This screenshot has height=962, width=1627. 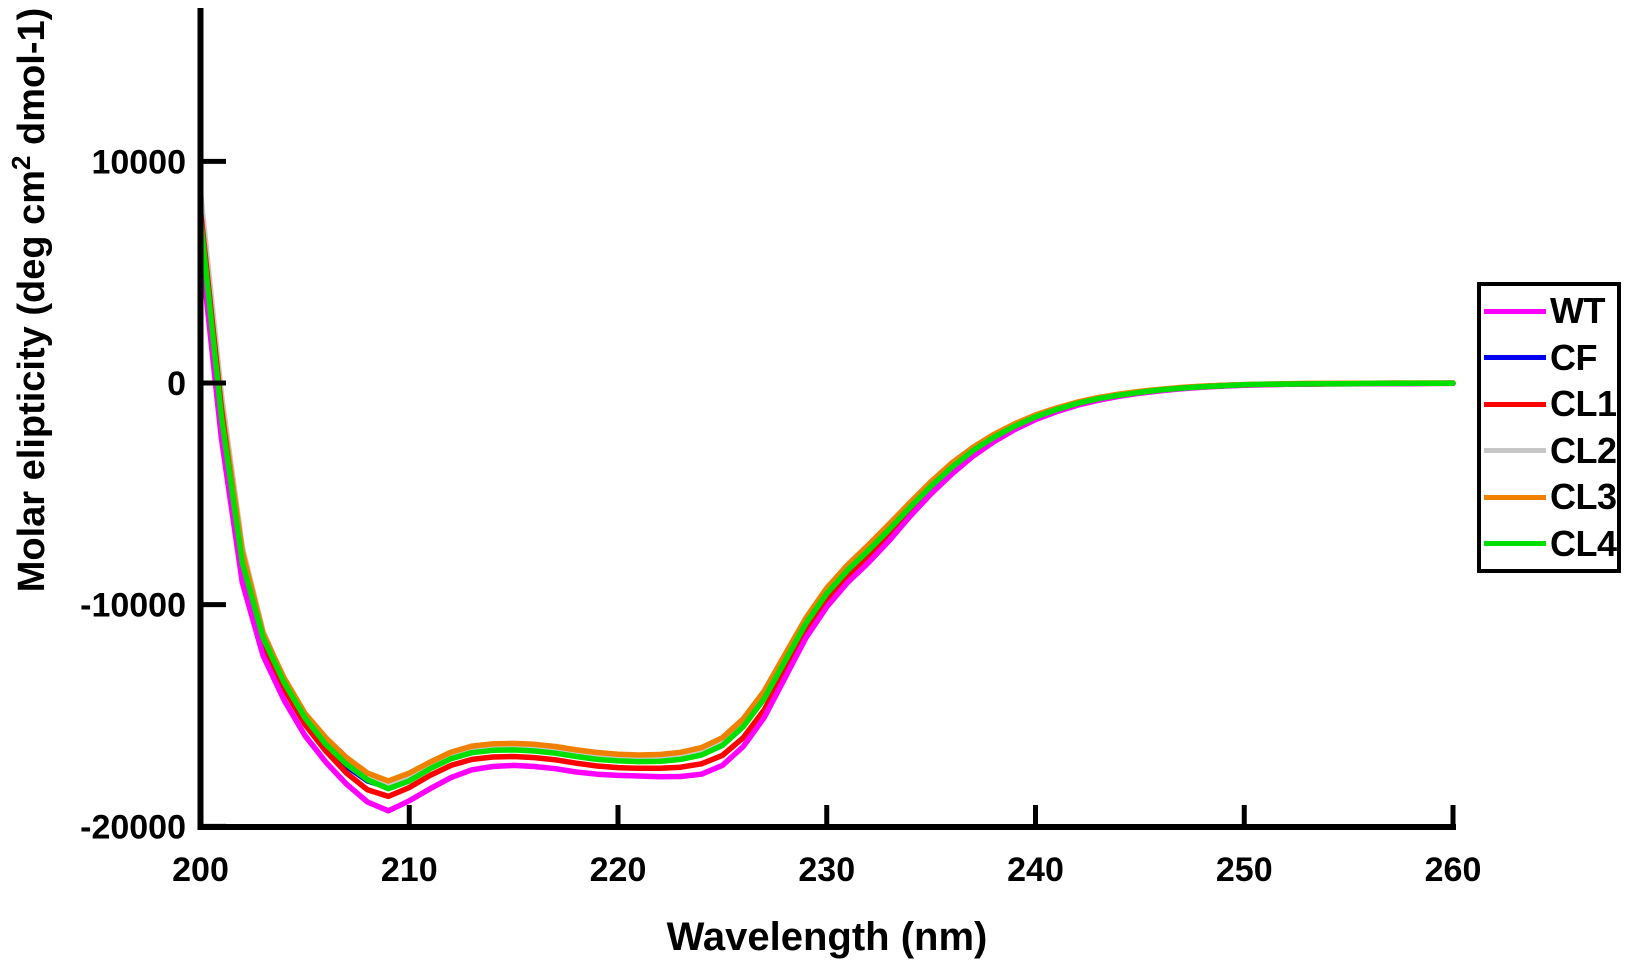 What do you see at coordinates (1515, 358) in the screenshot?
I see `legend-line-CF` at bounding box center [1515, 358].